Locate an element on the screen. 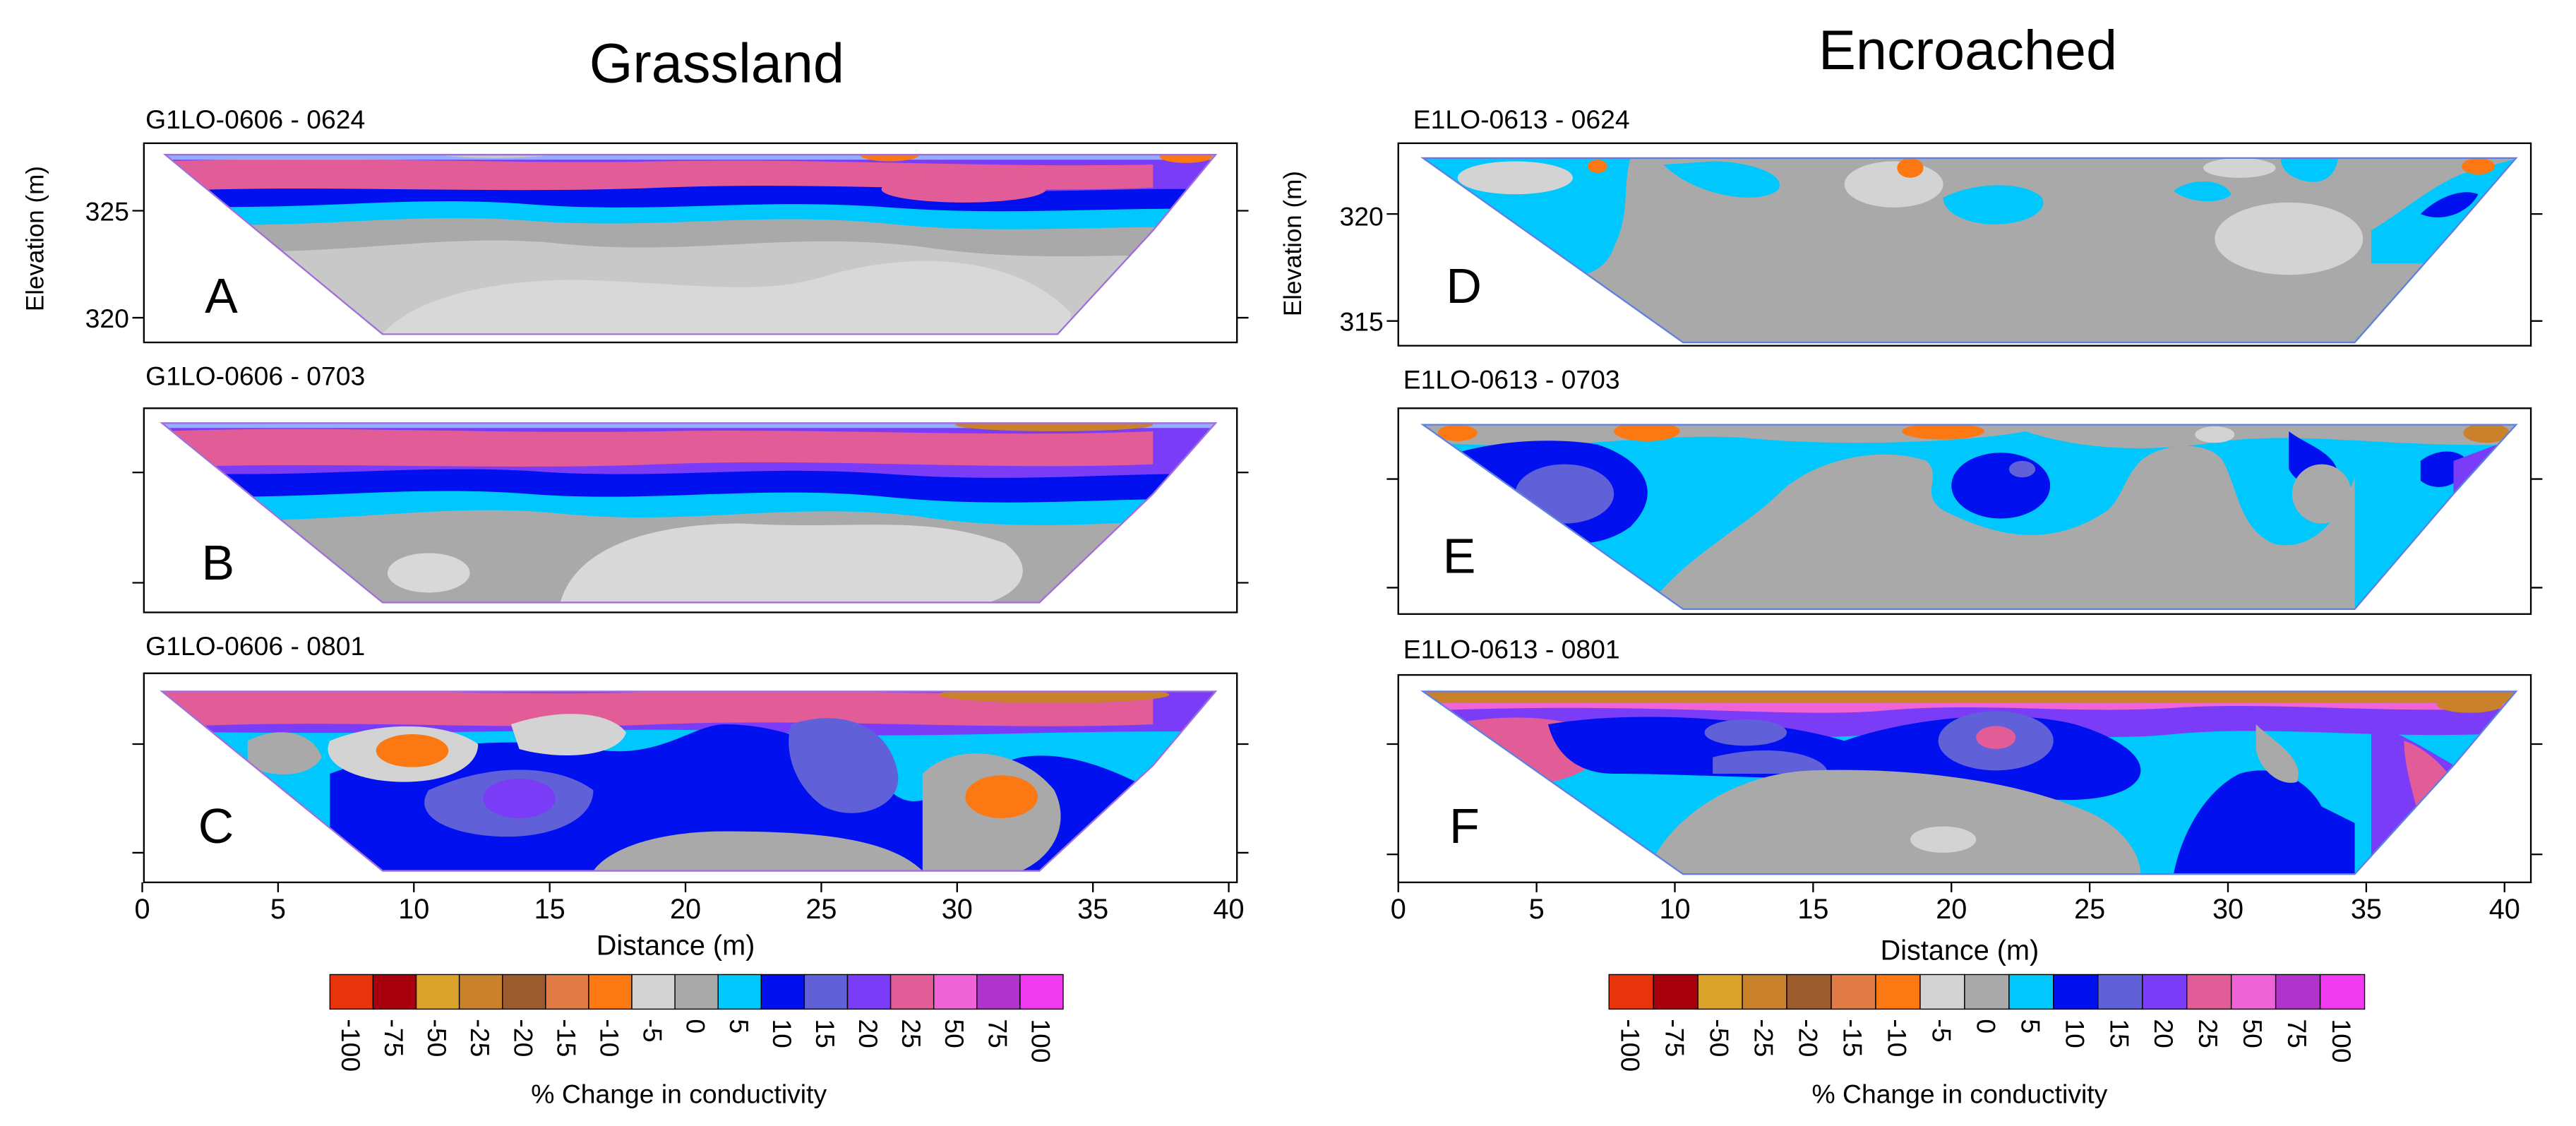  panel-title: E1LO-0613 - 0624 is located at coordinates (1521, 119).